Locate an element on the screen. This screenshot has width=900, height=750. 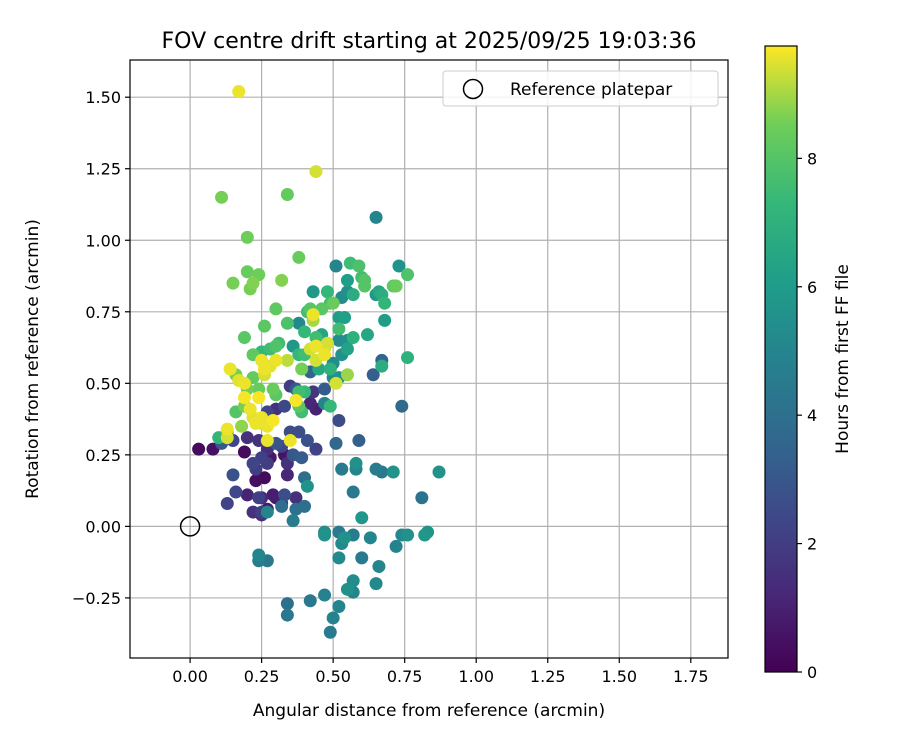
reference-marker-layer is located at coordinates (190, 526).